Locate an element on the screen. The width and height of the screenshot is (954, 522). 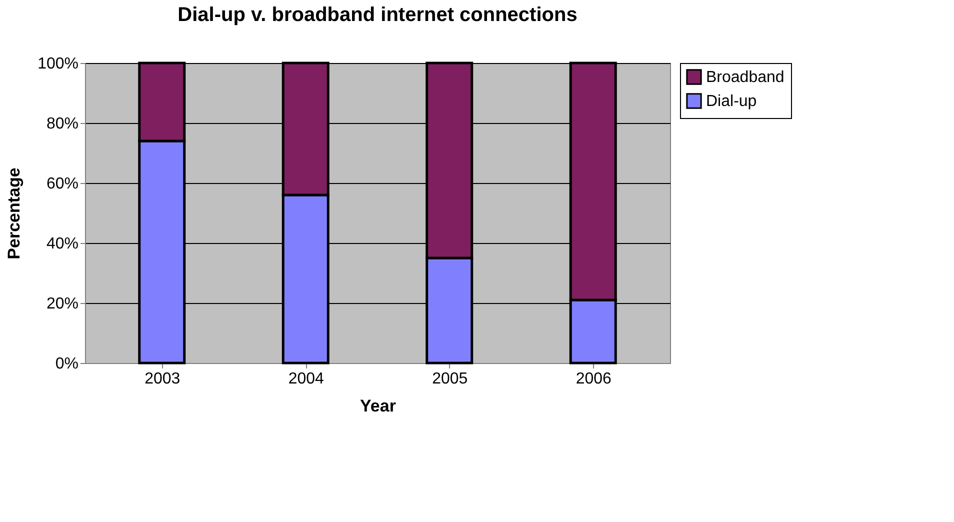
y-tick-label: 20% is located at coordinates (62, 304).